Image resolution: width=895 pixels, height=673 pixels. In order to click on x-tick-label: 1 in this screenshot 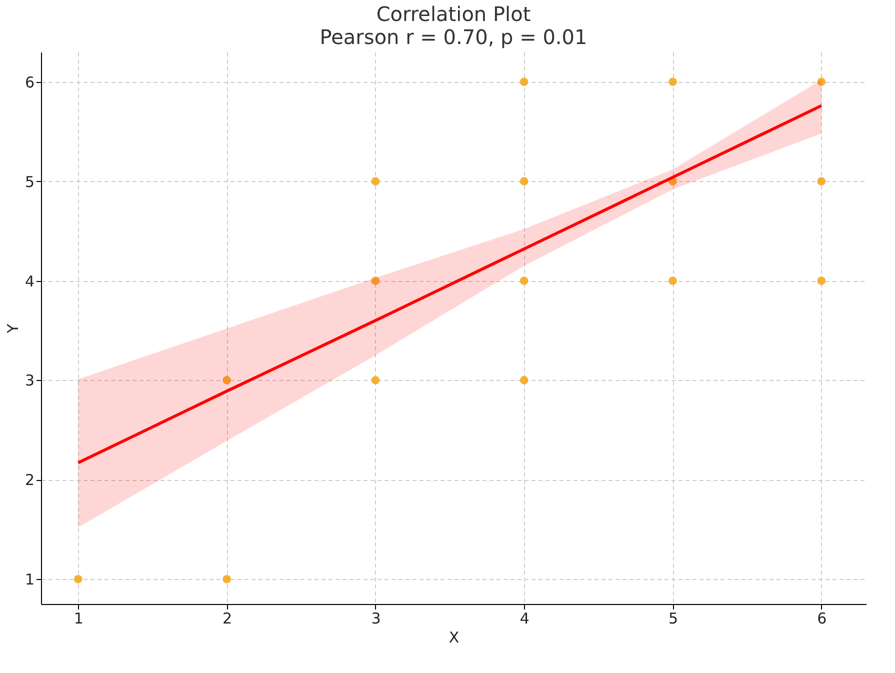, I will do `click(79, 619)`.